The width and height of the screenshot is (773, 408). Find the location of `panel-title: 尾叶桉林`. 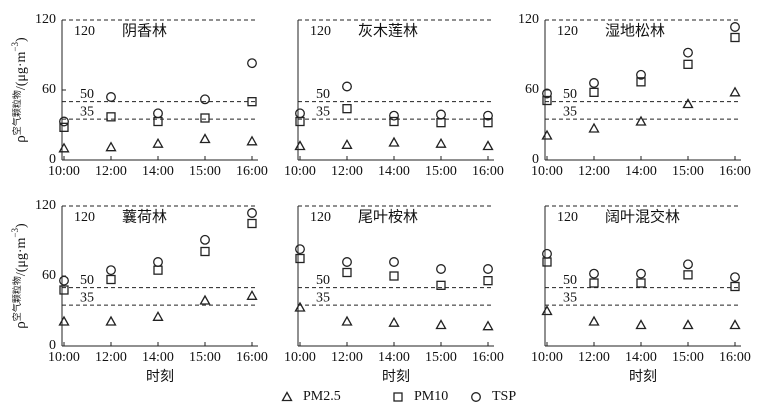

panel-title: 尾叶桉林 is located at coordinates (388, 216).